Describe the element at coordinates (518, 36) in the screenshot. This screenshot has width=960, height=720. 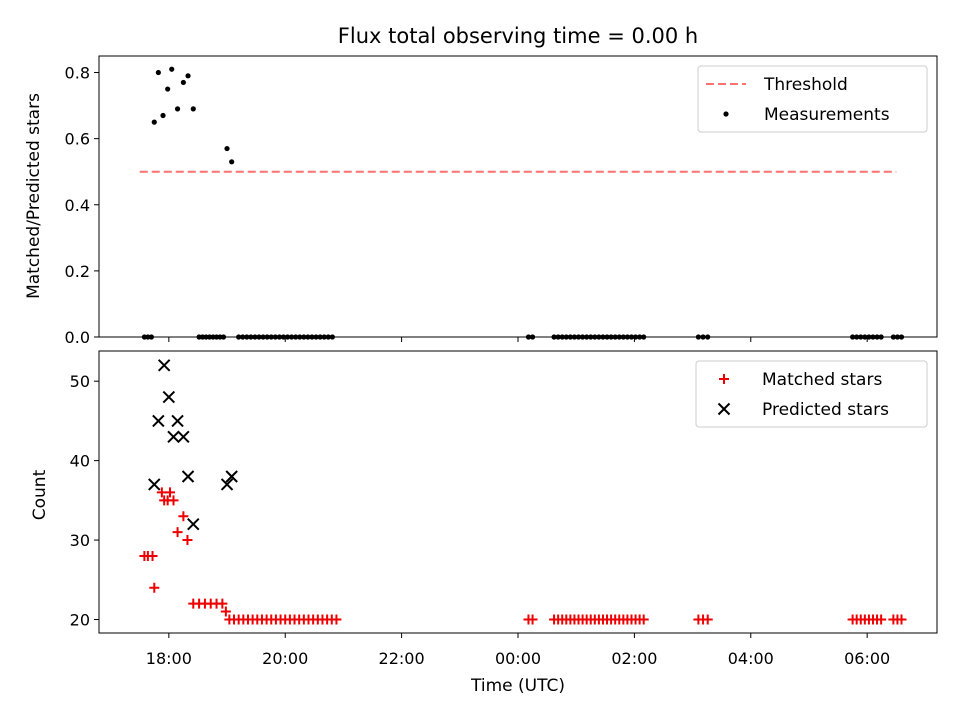
I see `chart-title: Flux total observing time = 0.00 h` at that location.